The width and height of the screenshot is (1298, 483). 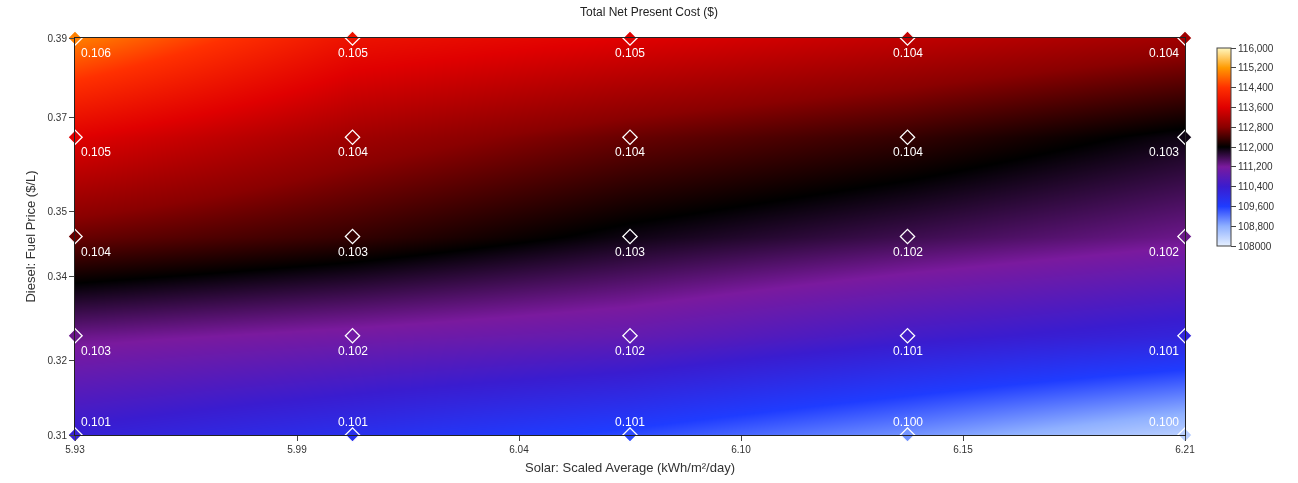 What do you see at coordinates (1256, 147) in the screenshot?
I see `color-bar-label: 112,000` at bounding box center [1256, 147].